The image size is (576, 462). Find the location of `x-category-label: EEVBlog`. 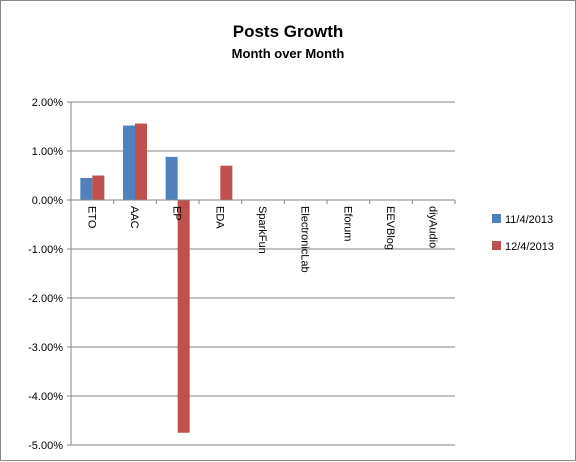

x-category-label: EEVBlog is located at coordinates (390, 228).